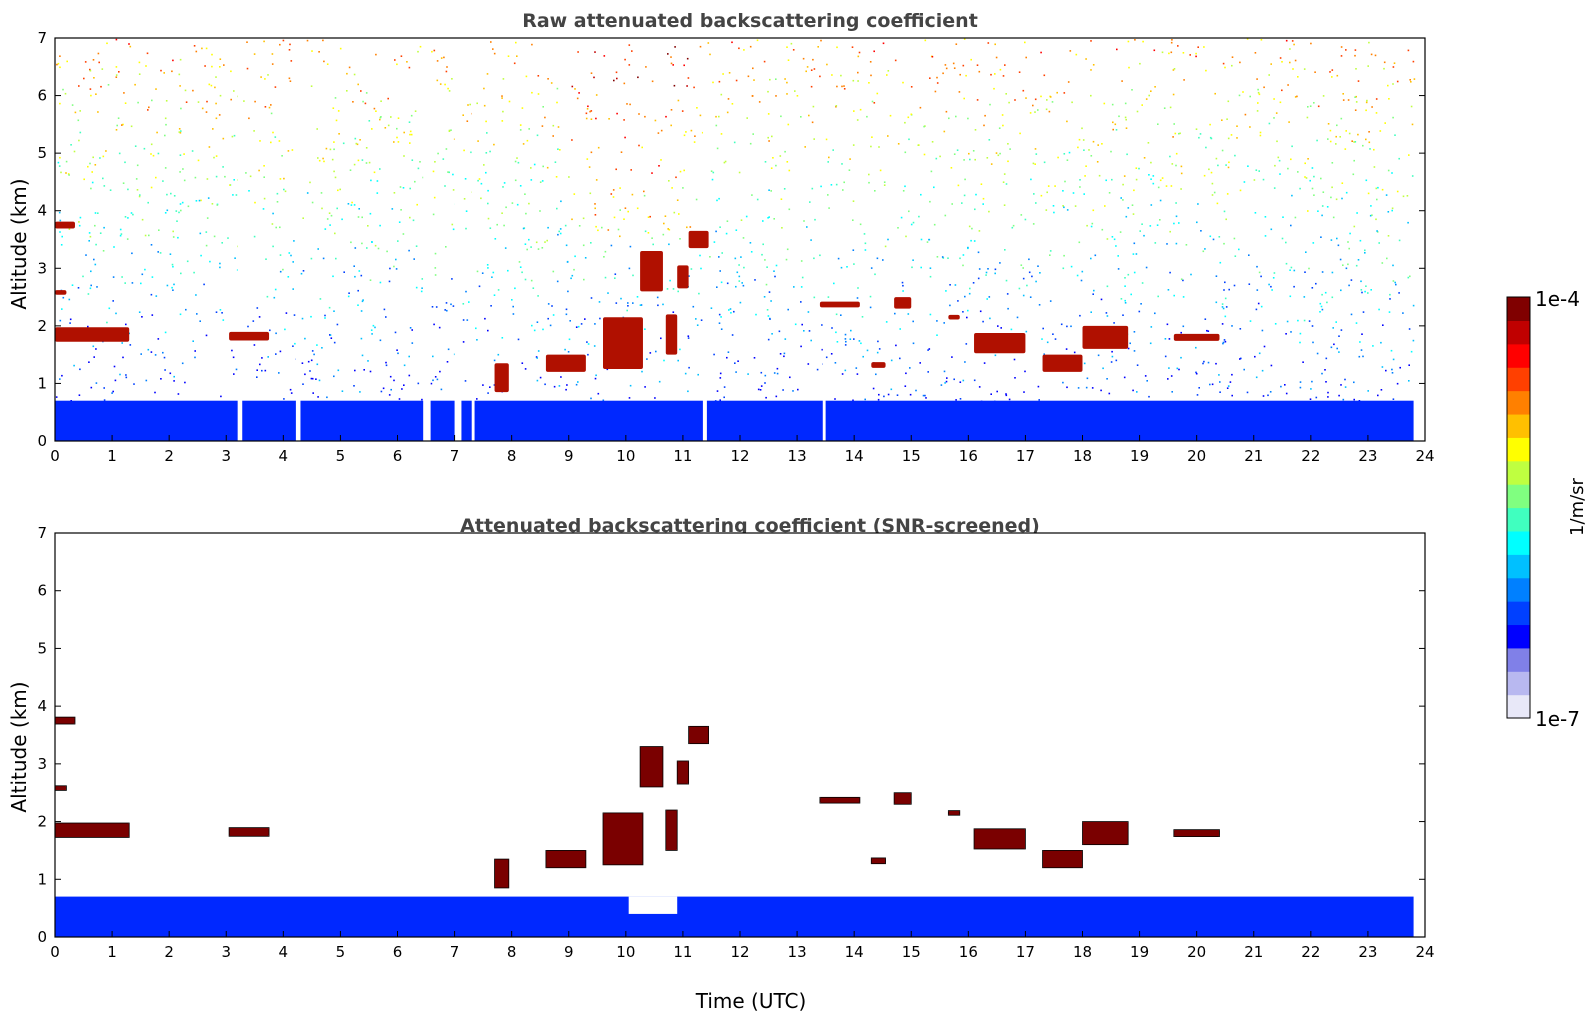 This screenshot has height=1020, width=1595. What do you see at coordinates (1367, 456) in the screenshot?
I see `x-tick-label: 23` at bounding box center [1367, 456].